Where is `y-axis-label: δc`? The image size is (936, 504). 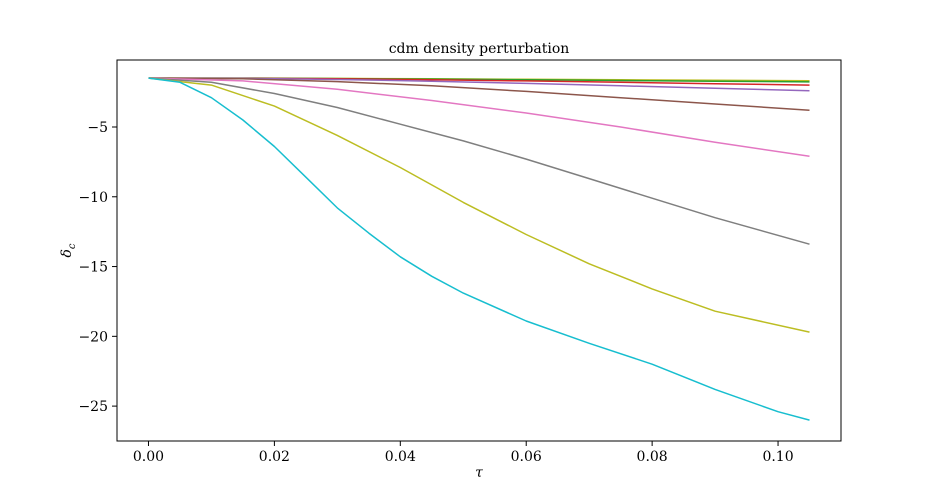
y-axis-label: δc is located at coordinates (68, 250).